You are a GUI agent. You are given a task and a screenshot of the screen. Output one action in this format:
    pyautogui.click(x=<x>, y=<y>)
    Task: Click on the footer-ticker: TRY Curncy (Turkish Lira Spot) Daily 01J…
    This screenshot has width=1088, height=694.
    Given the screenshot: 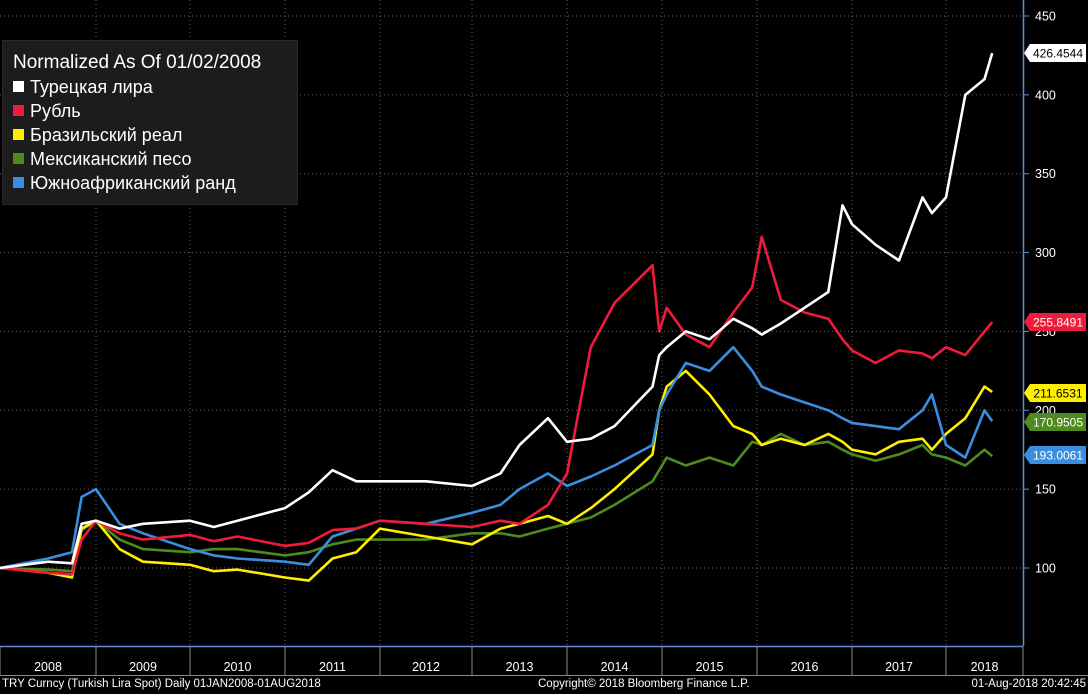 What is the action you would take?
    pyautogui.click(x=161, y=684)
    